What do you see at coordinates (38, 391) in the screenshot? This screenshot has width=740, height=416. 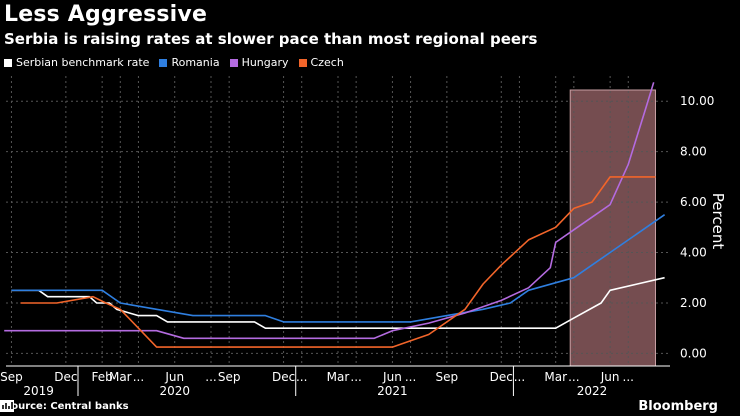 I see `x-year-label: 2019` at bounding box center [38, 391].